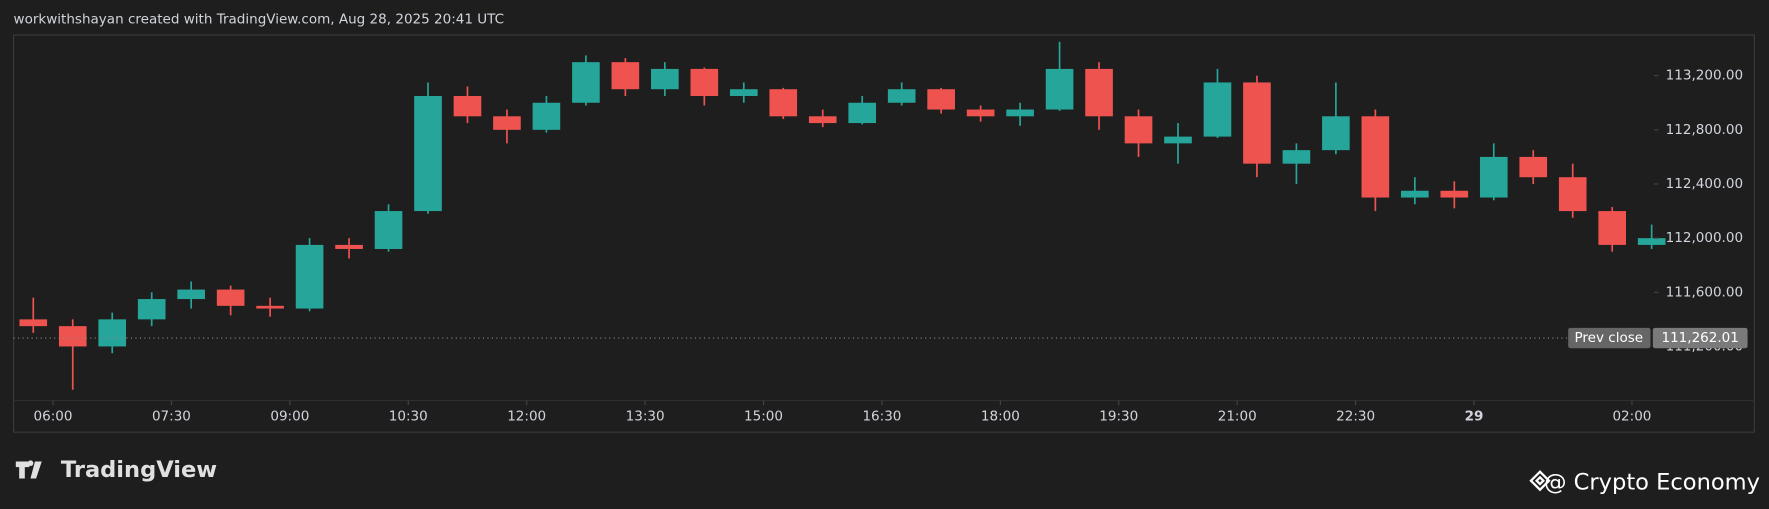  Describe the element at coordinates (1704, 76) in the screenshot. I see `y-tick-label: 113,200.00` at that location.